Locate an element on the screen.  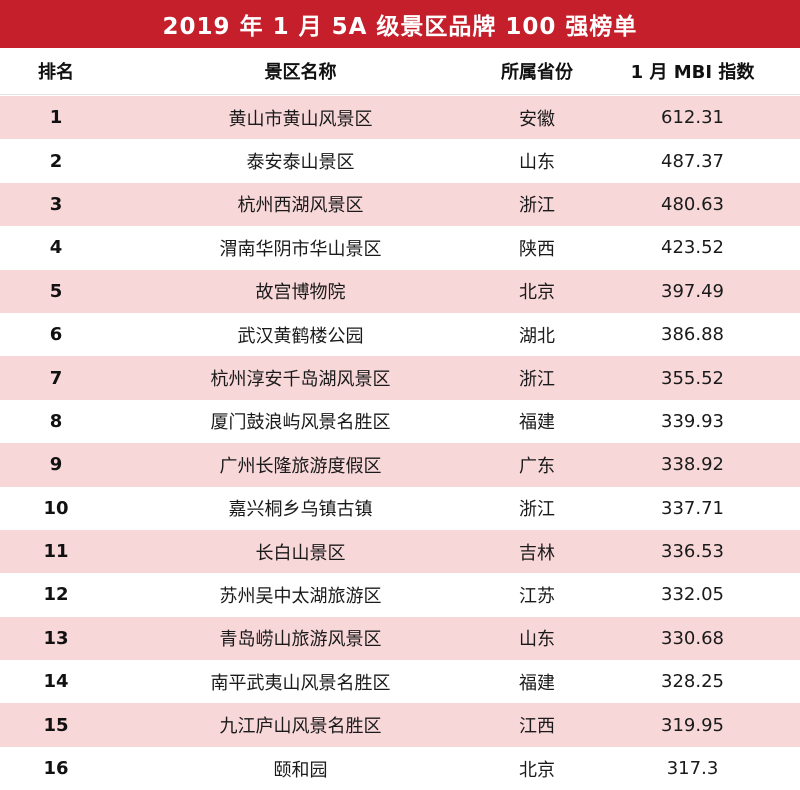
rank-cell: 2 is located at coordinates (56, 161).